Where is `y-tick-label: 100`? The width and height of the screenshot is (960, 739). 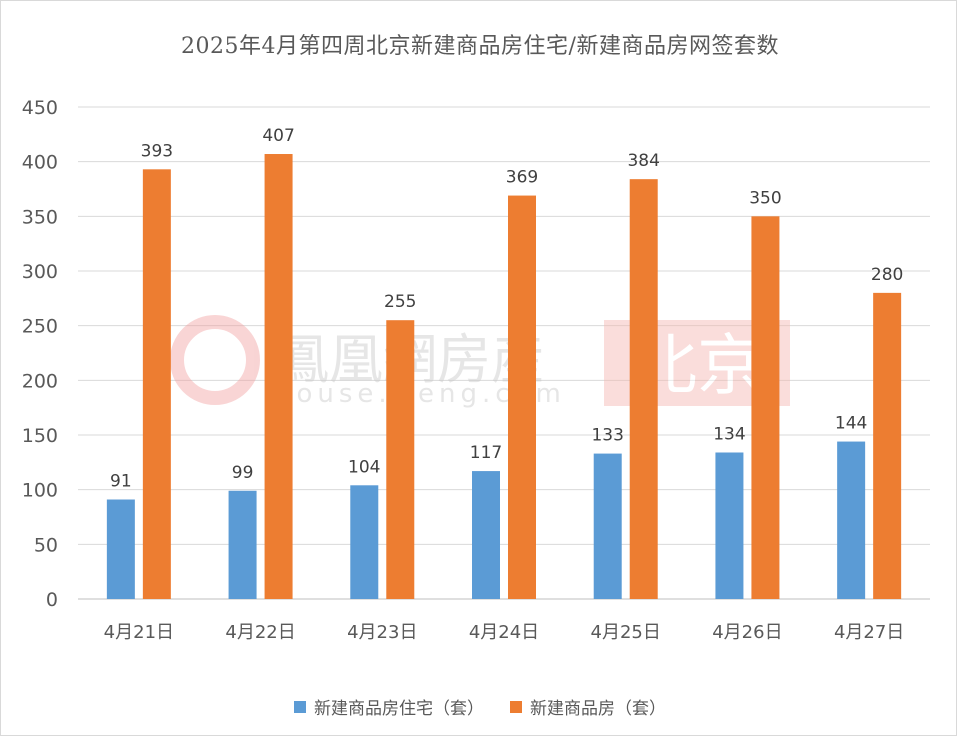 y-tick-label: 100 is located at coordinates (40, 491).